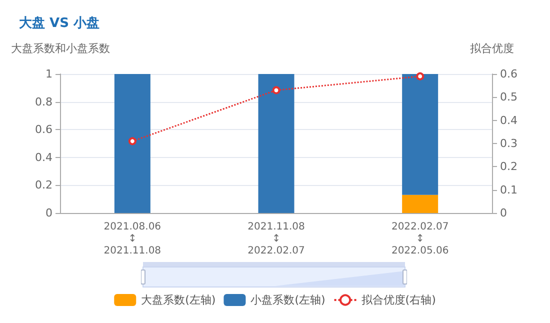 This screenshot has width=550, height=323. Describe the element at coordinates (133, 239) in the screenshot. I see `x-tick-label: 2021.08.06 ↕ 2021.11.08` at that location.